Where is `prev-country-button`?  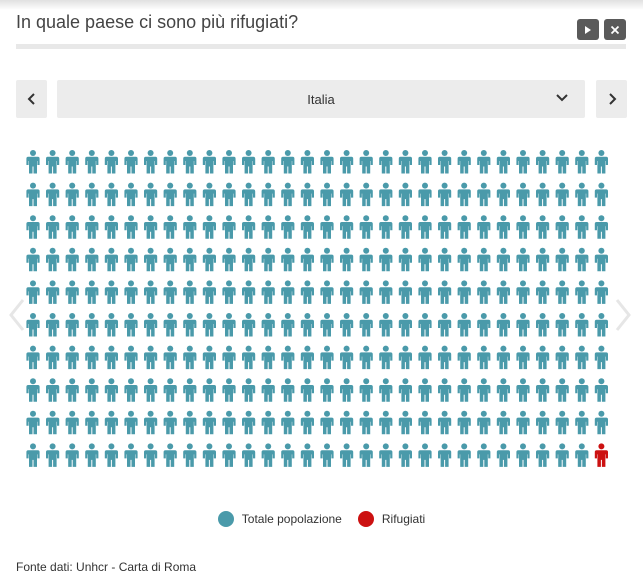 prev-country-button is located at coordinates (31, 99).